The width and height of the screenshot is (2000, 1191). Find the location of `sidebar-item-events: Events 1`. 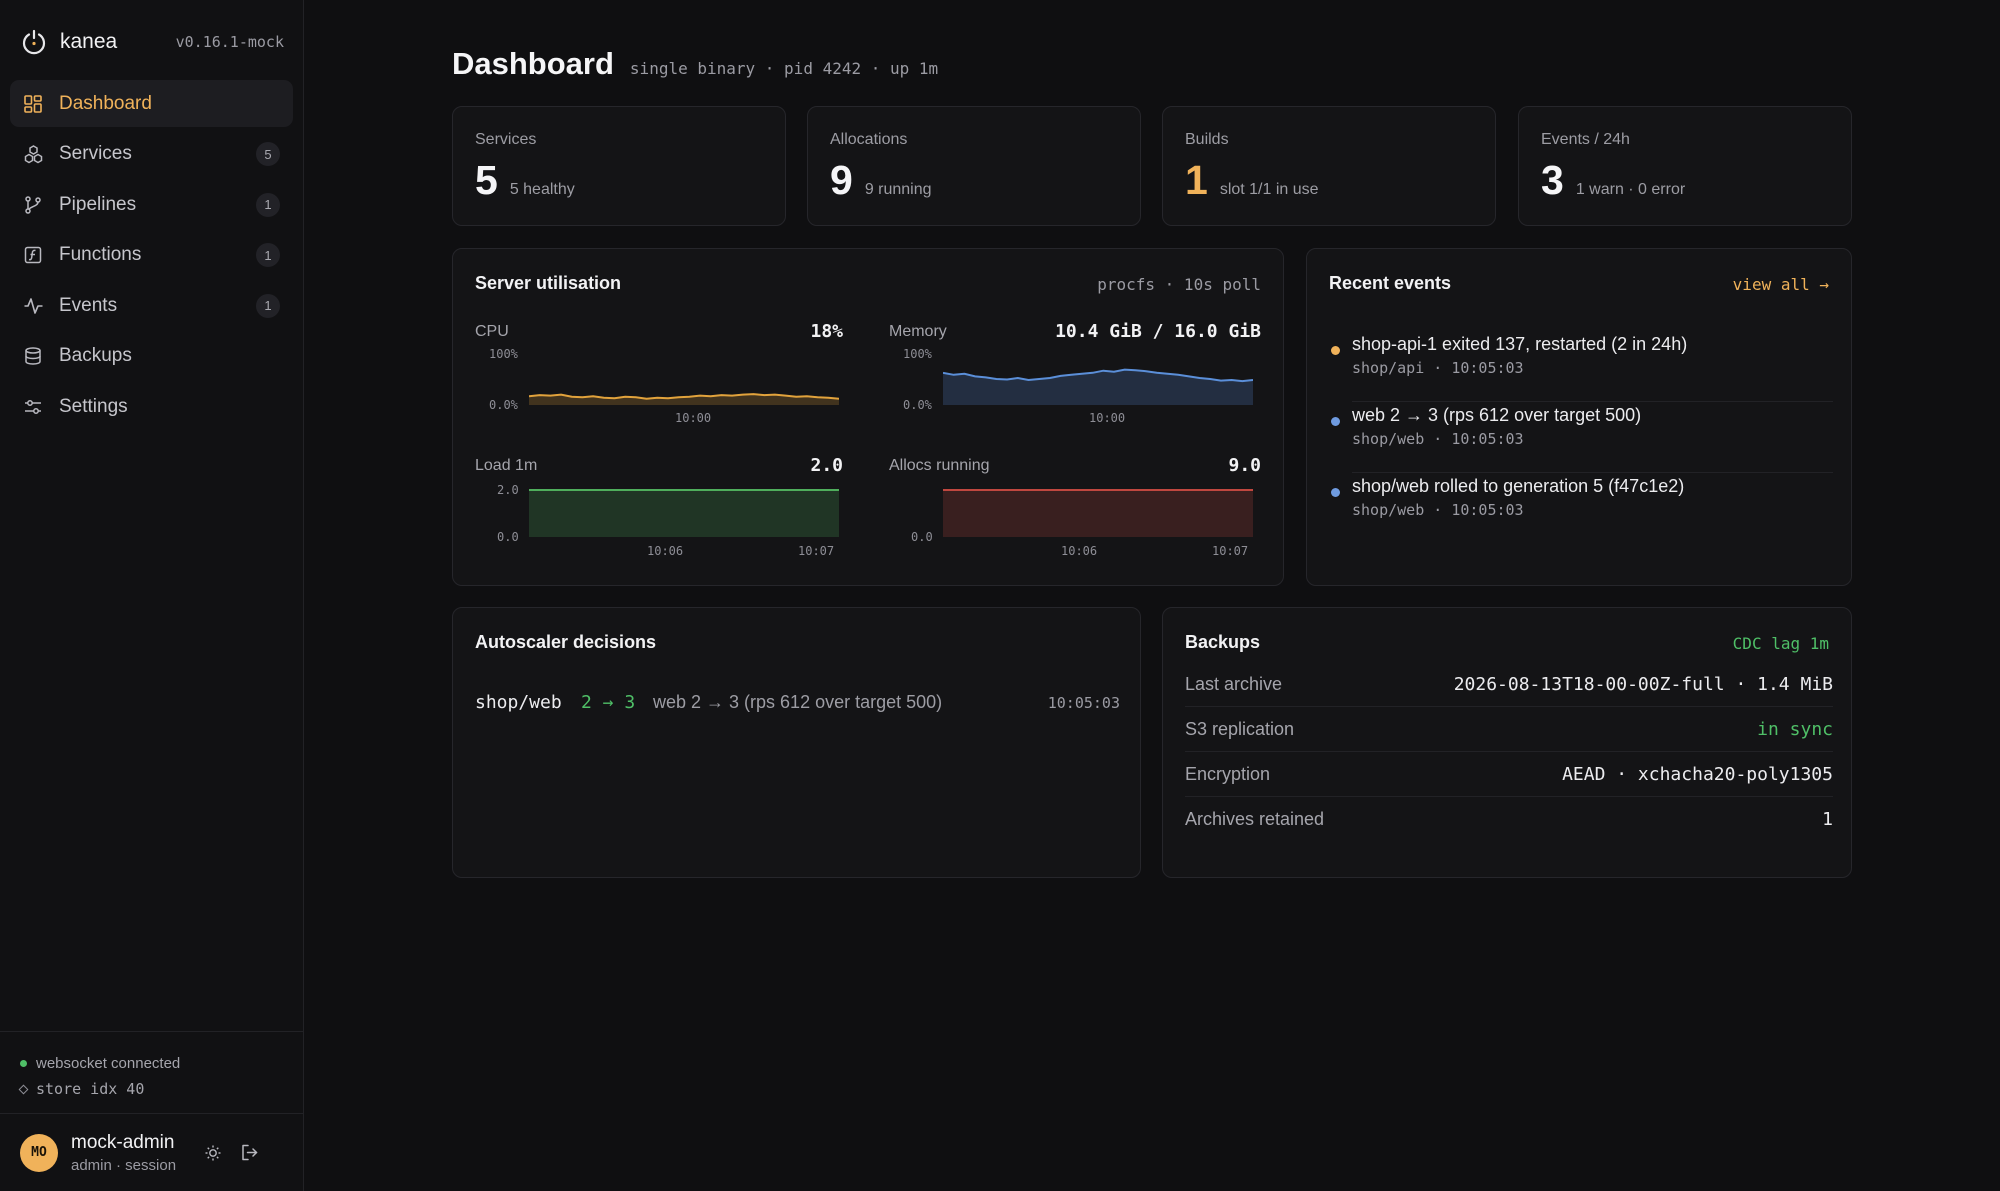

sidebar-item-events: Events 1 is located at coordinates (151, 305).